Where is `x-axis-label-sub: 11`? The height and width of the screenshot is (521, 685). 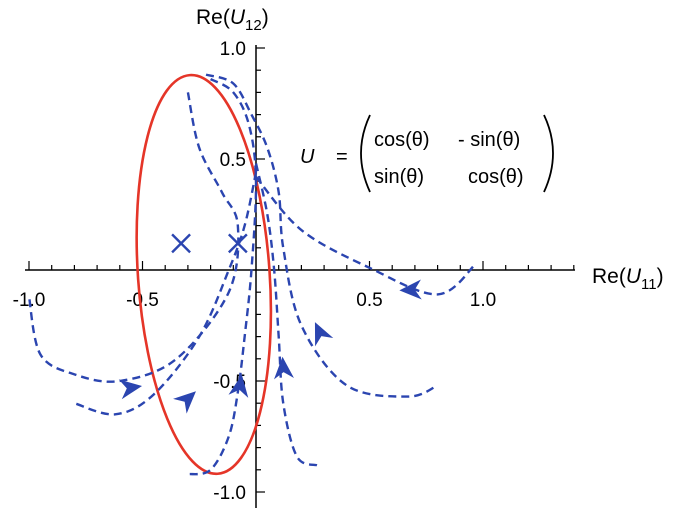 x-axis-label-sub: 11 is located at coordinates (649, 284).